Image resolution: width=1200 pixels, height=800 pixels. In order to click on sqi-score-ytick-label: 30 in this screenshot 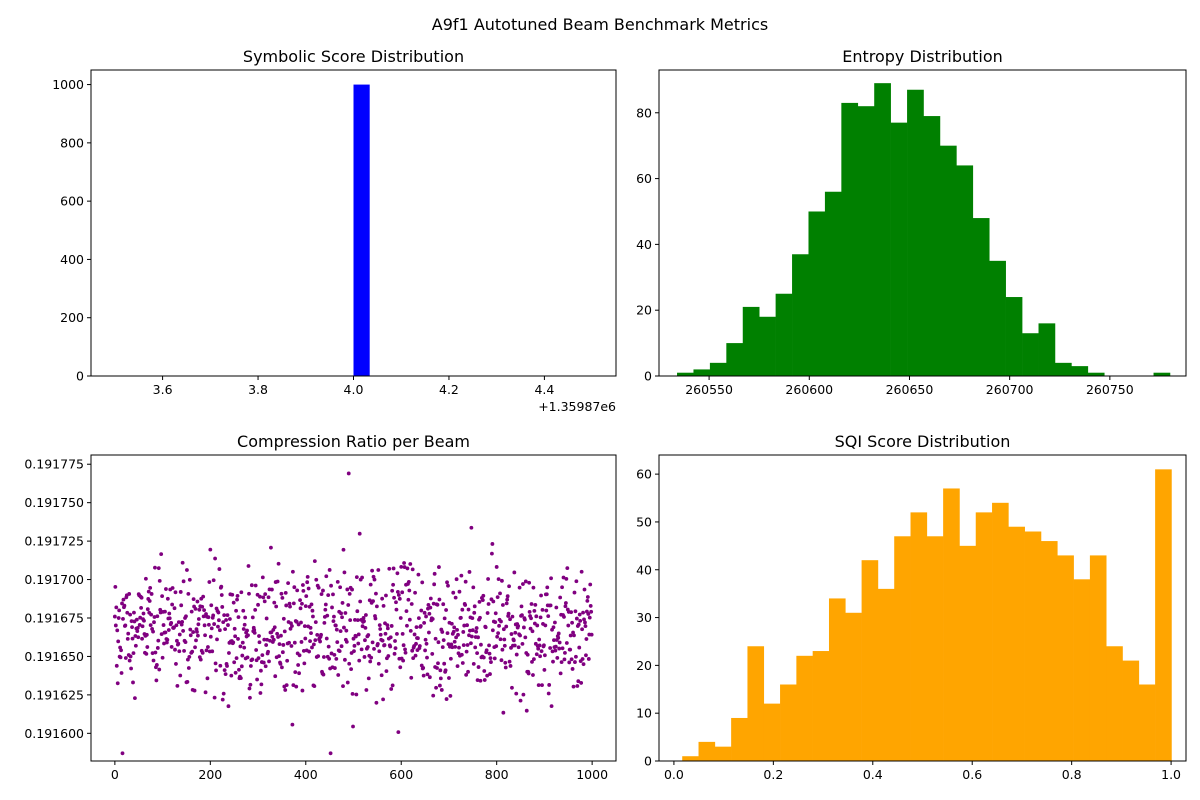, I will do `click(644, 617)`.